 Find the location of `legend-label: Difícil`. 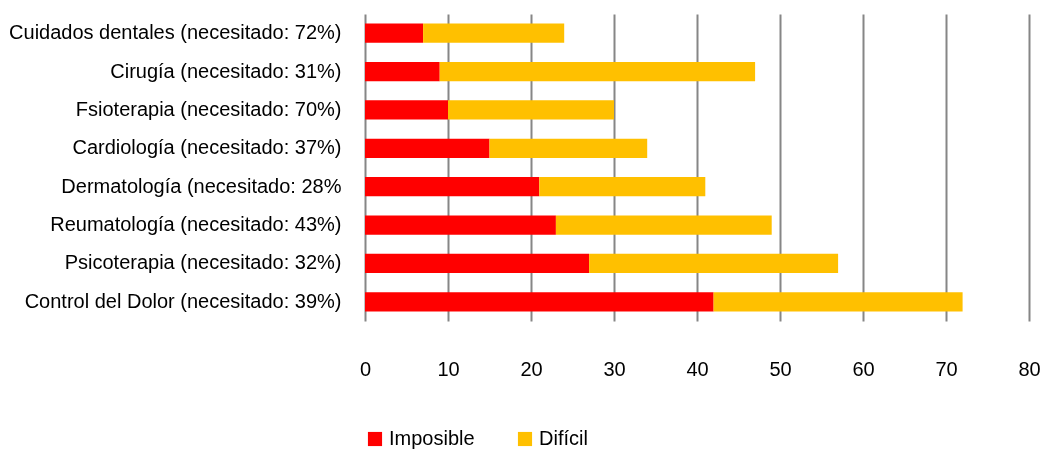

legend-label: Difícil is located at coordinates (563, 438).